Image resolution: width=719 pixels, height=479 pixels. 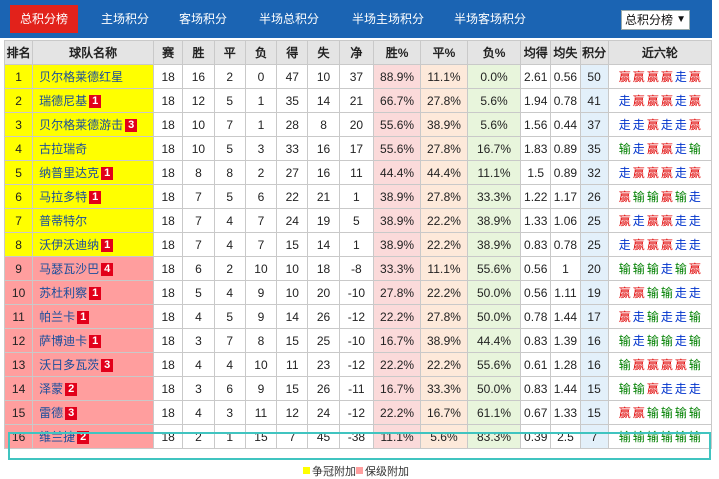 What do you see at coordinates (494, 172) in the screenshot?
I see `loss-pct-cell: 11.1%` at bounding box center [494, 172].